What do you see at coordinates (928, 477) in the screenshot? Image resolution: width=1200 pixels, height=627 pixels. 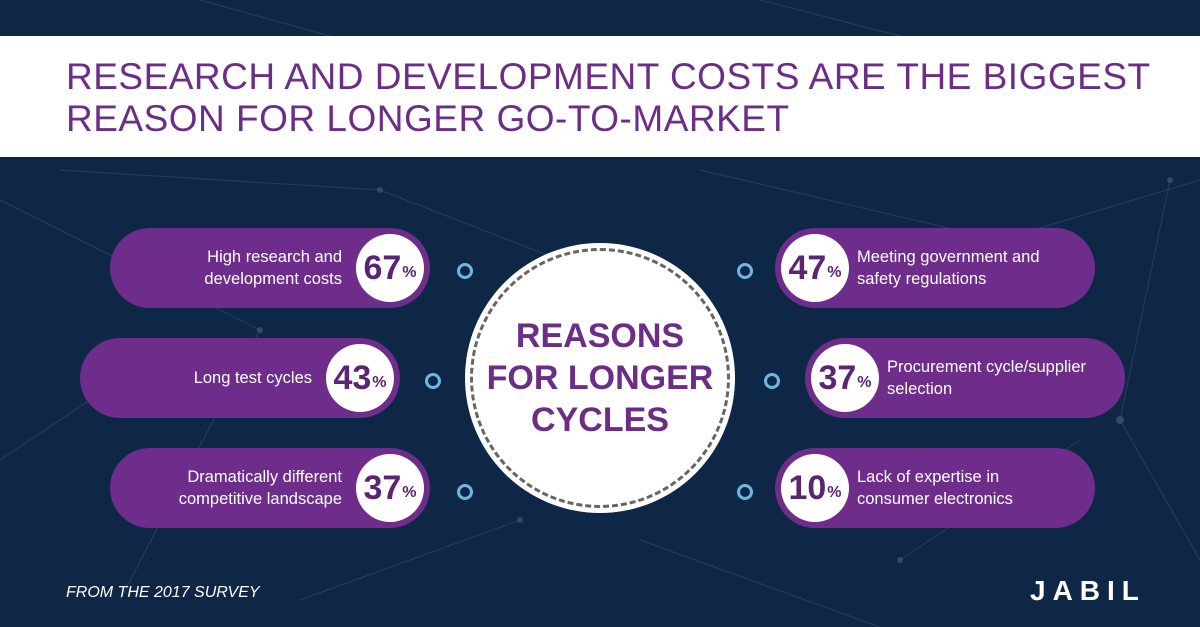 I see `label-line: Lack of expertise in` at bounding box center [928, 477].